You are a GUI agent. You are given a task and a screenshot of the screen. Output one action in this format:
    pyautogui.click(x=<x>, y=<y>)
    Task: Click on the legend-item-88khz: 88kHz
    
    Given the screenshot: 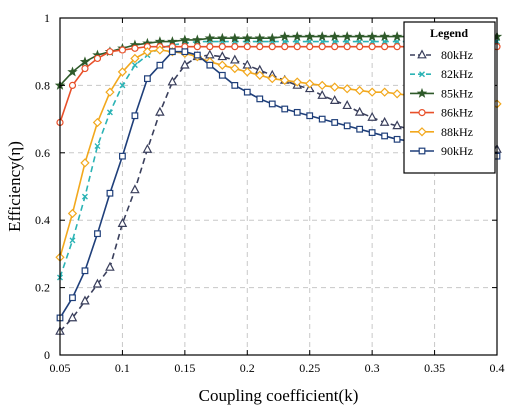 What is the action you would take?
    pyautogui.click(x=441, y=132)
    